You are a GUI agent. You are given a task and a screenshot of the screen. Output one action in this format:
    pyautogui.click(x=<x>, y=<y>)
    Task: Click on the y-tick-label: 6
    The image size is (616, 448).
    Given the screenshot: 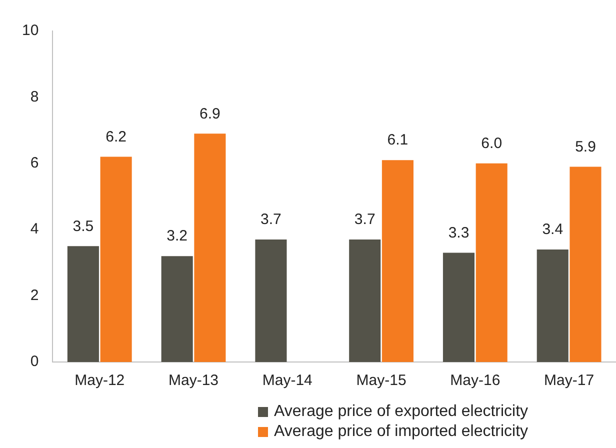 What is the action you would take?
    pyautogui.click(x=34, y=163)
    